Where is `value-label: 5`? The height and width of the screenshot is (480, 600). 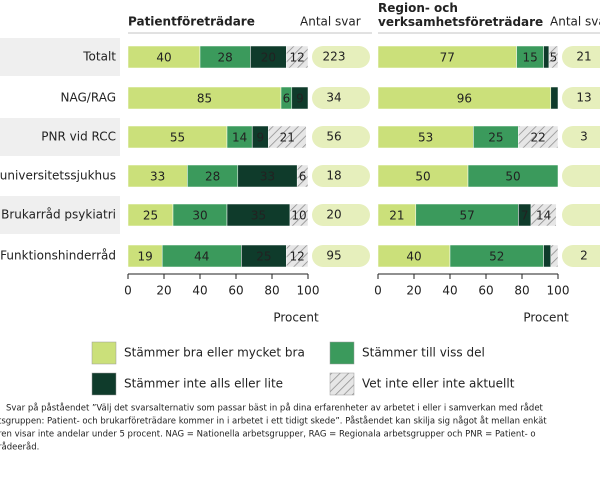
value-label: 5 is located at coordinates (554, 58).